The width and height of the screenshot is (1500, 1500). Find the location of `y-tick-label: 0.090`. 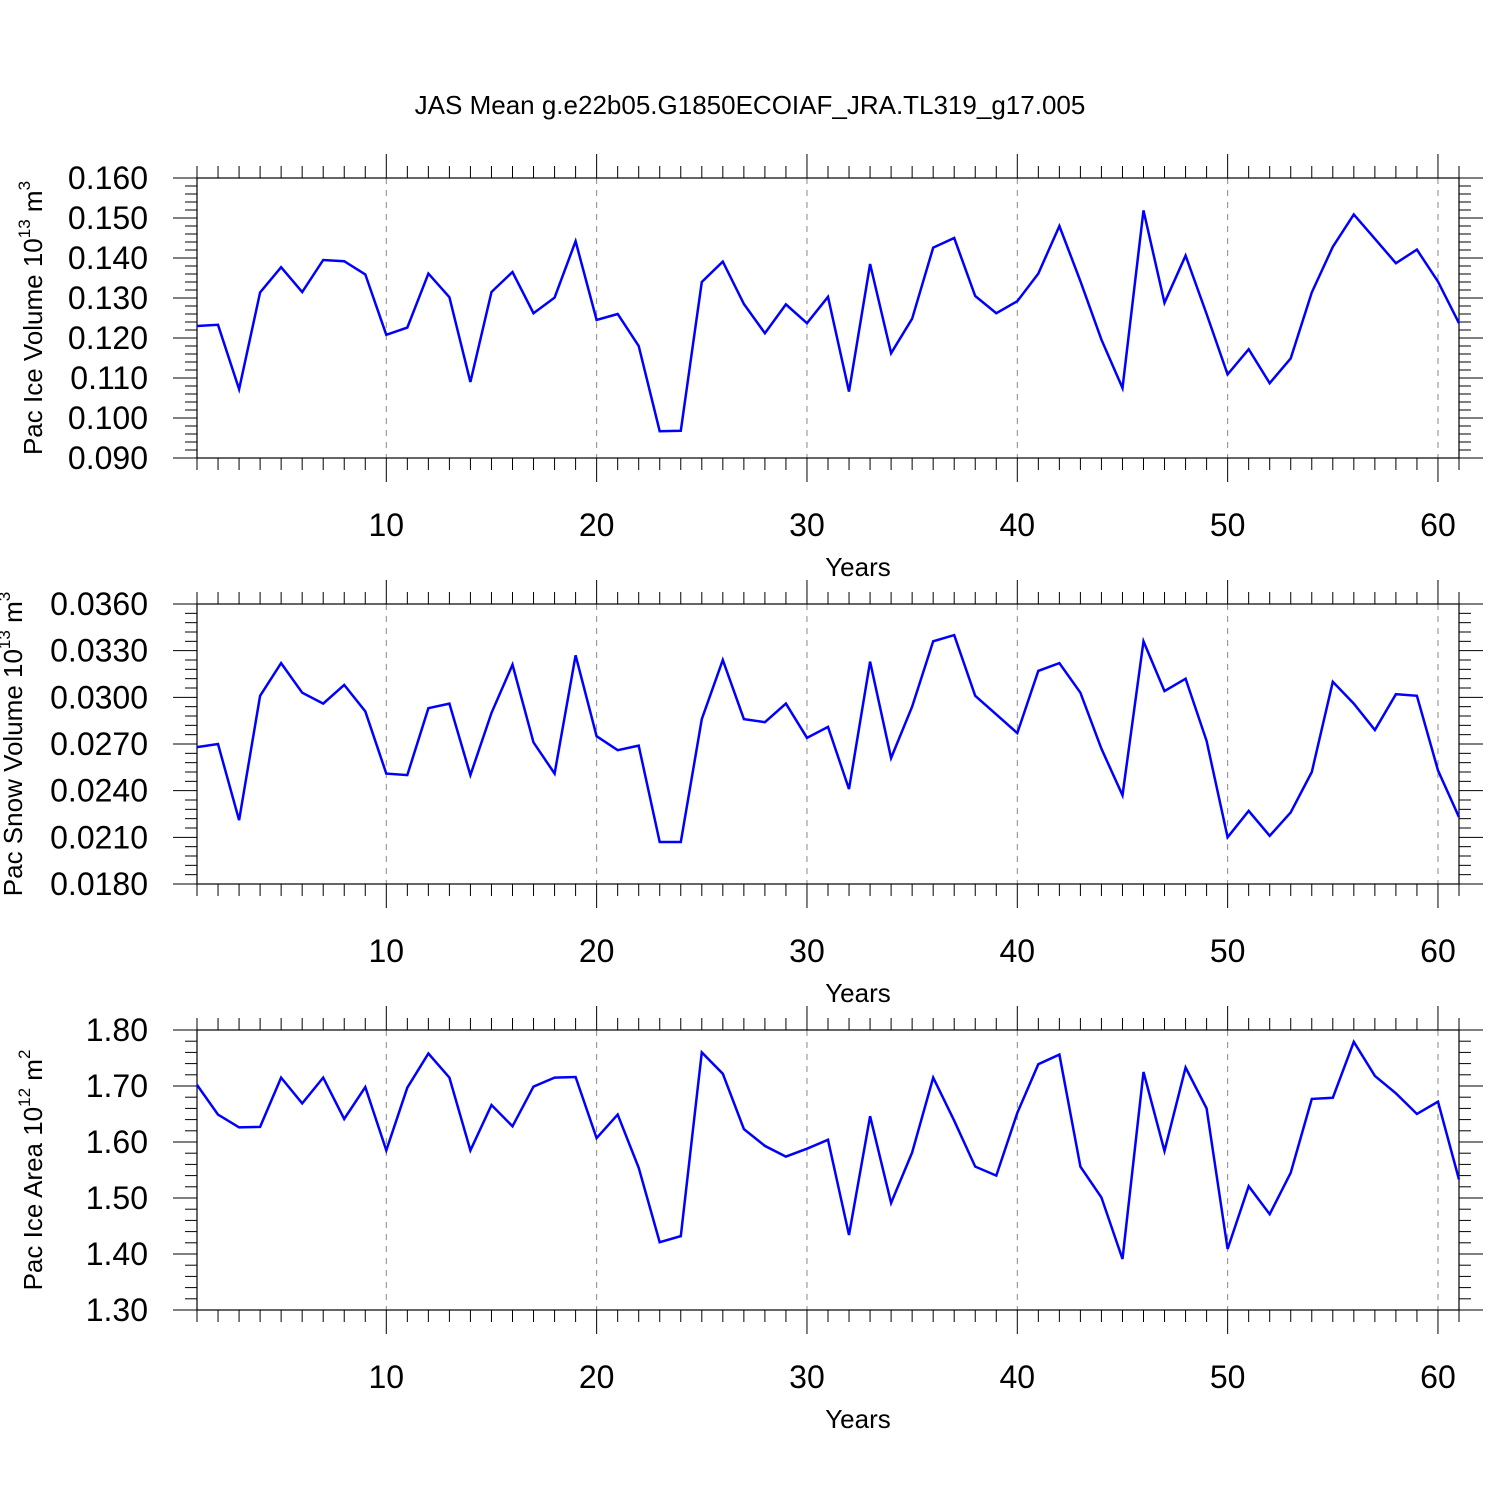

y-tick-label: 0.090 is located at coordinates (108, 458).